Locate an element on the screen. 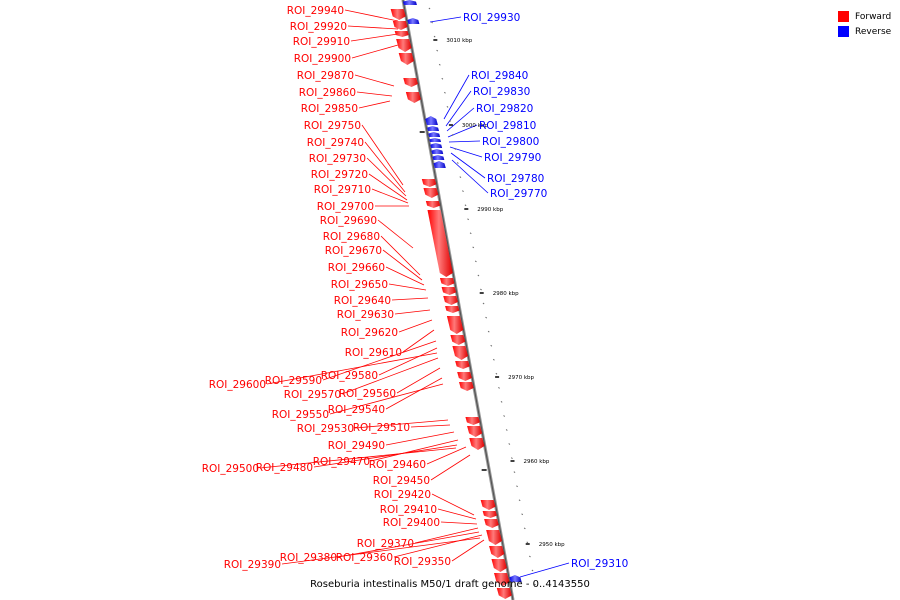  forward-gene-label: ROI_29740 is located at coordinates (335, 143).